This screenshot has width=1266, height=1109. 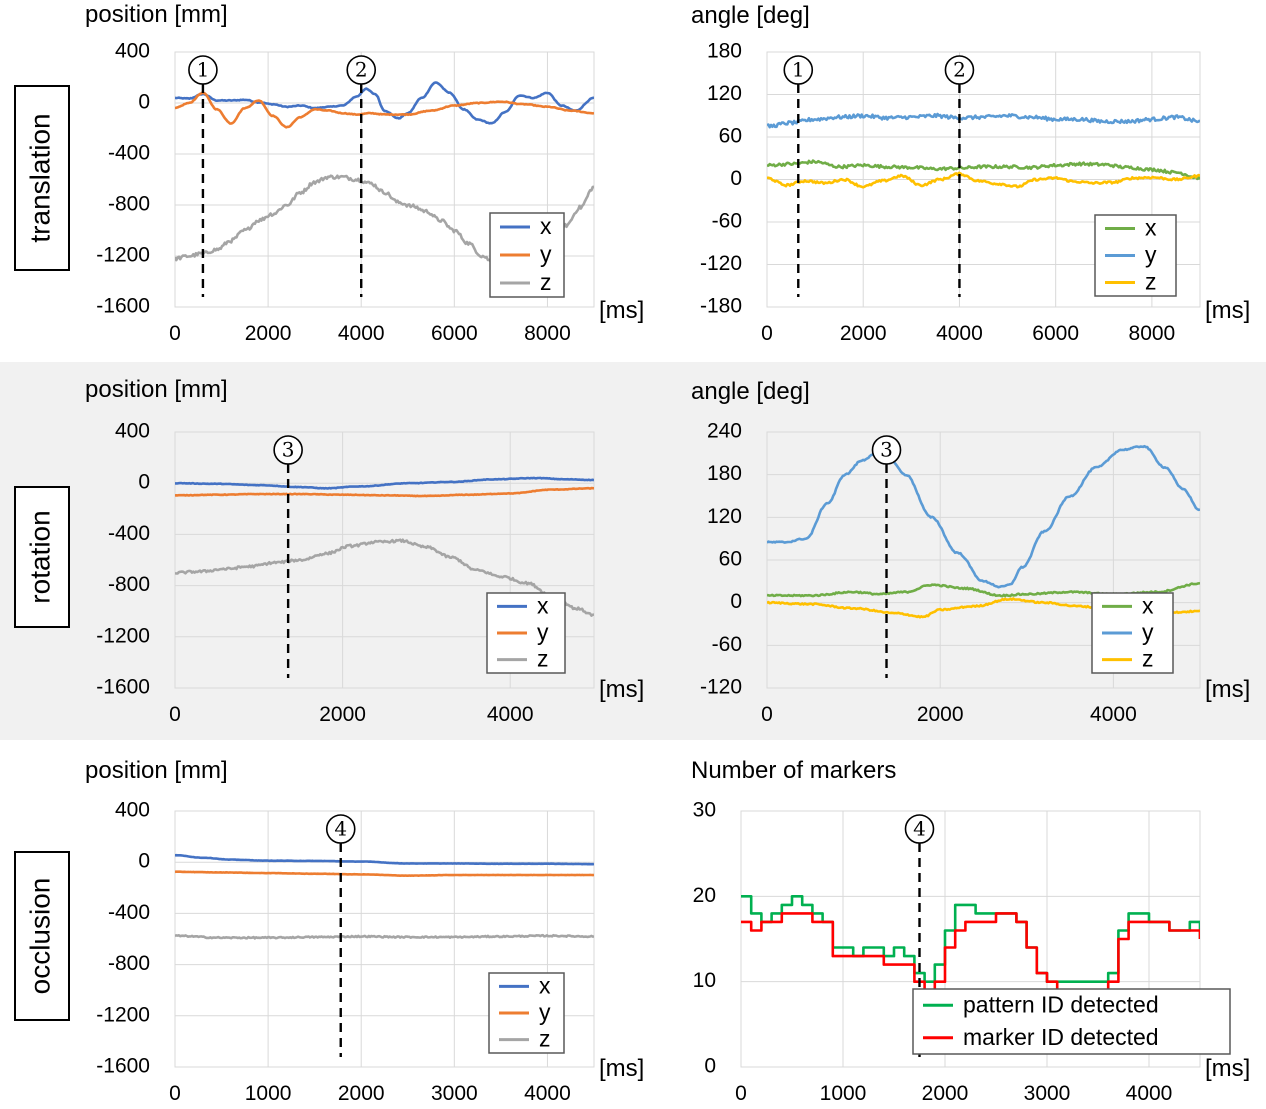 I want to click on row-label-translation-text: translation, so click(x=39, y=177).